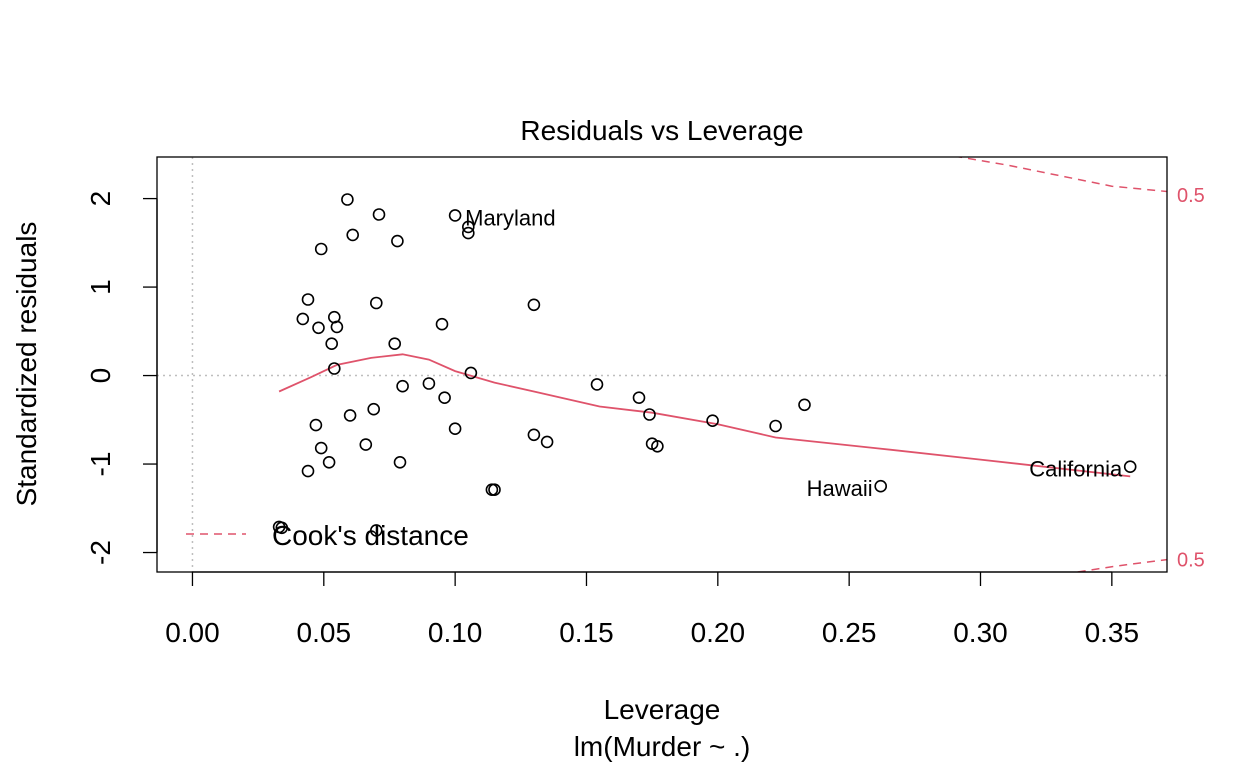 Image resolution: width=1248 pixels, height=773 pixels. Describe the element at coordinates (1112, 632) in the screenshot. I see `x-tick-label-0.35: 0.35` at that location.